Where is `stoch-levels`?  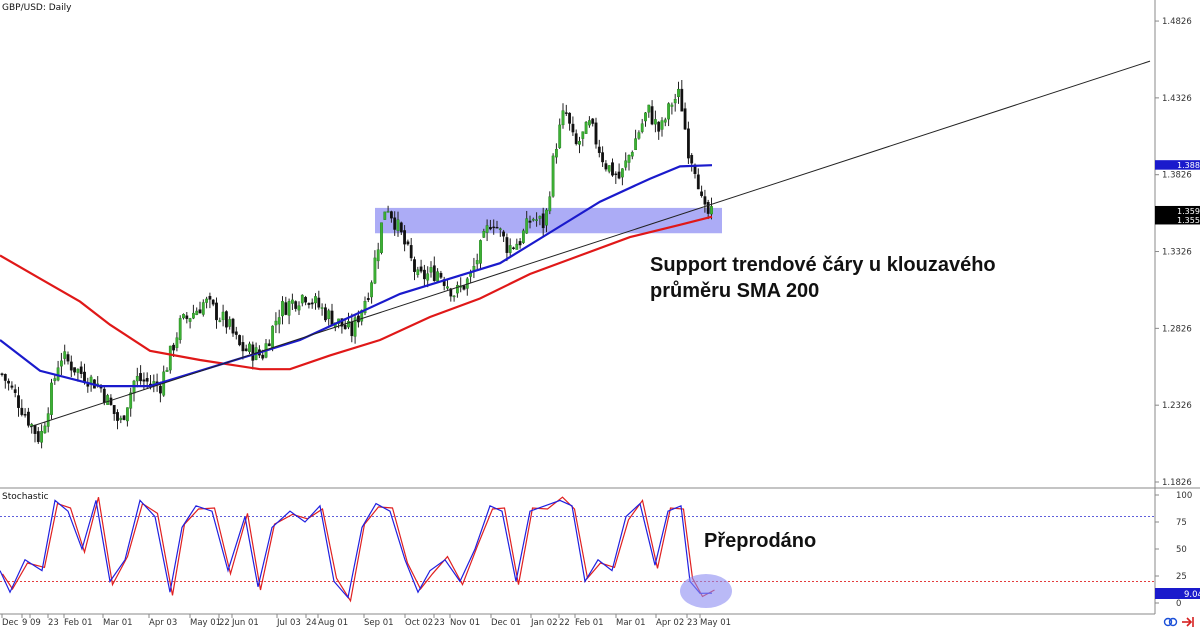
stoch-levels is located at coordinates (577, 549).